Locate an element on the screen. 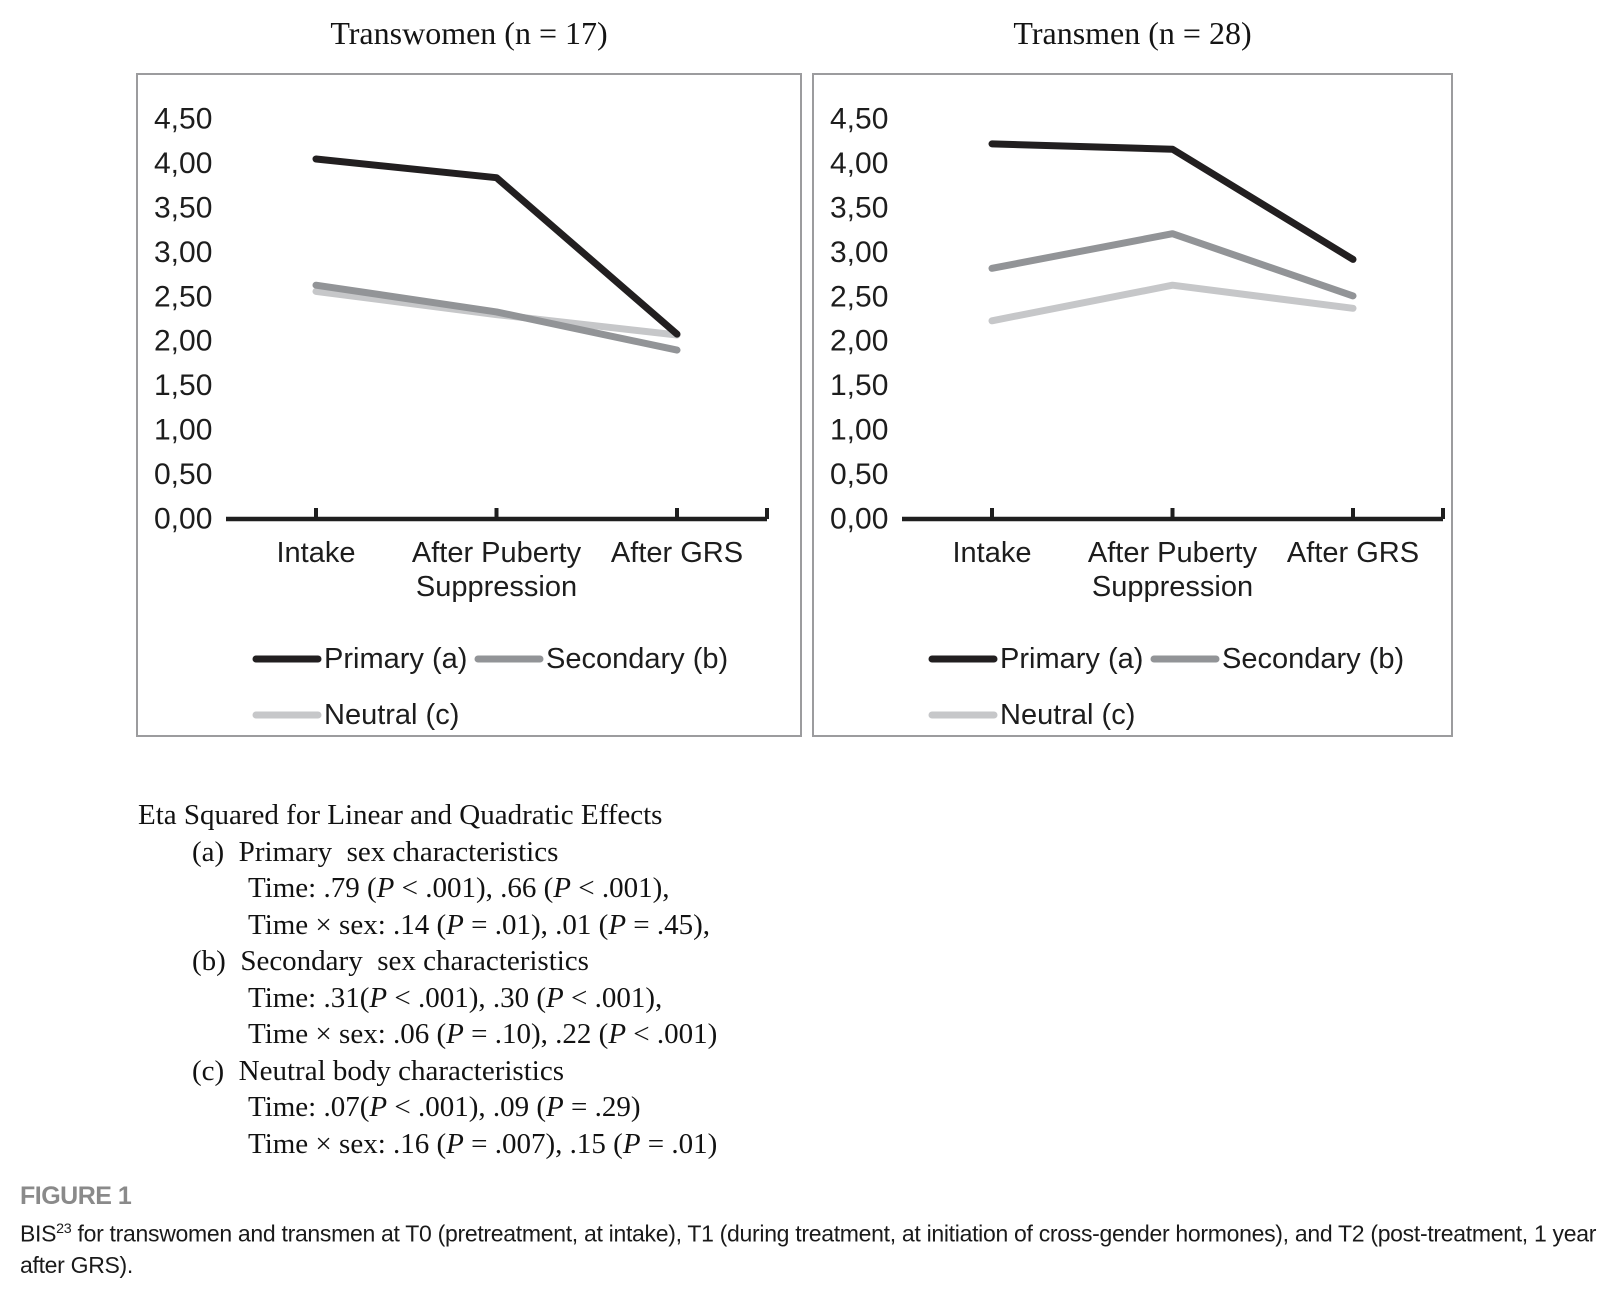 The image size is (1619, 1294). chart-title-transmen: Transmen (n = 28) is located at coordinates (1132, 33).